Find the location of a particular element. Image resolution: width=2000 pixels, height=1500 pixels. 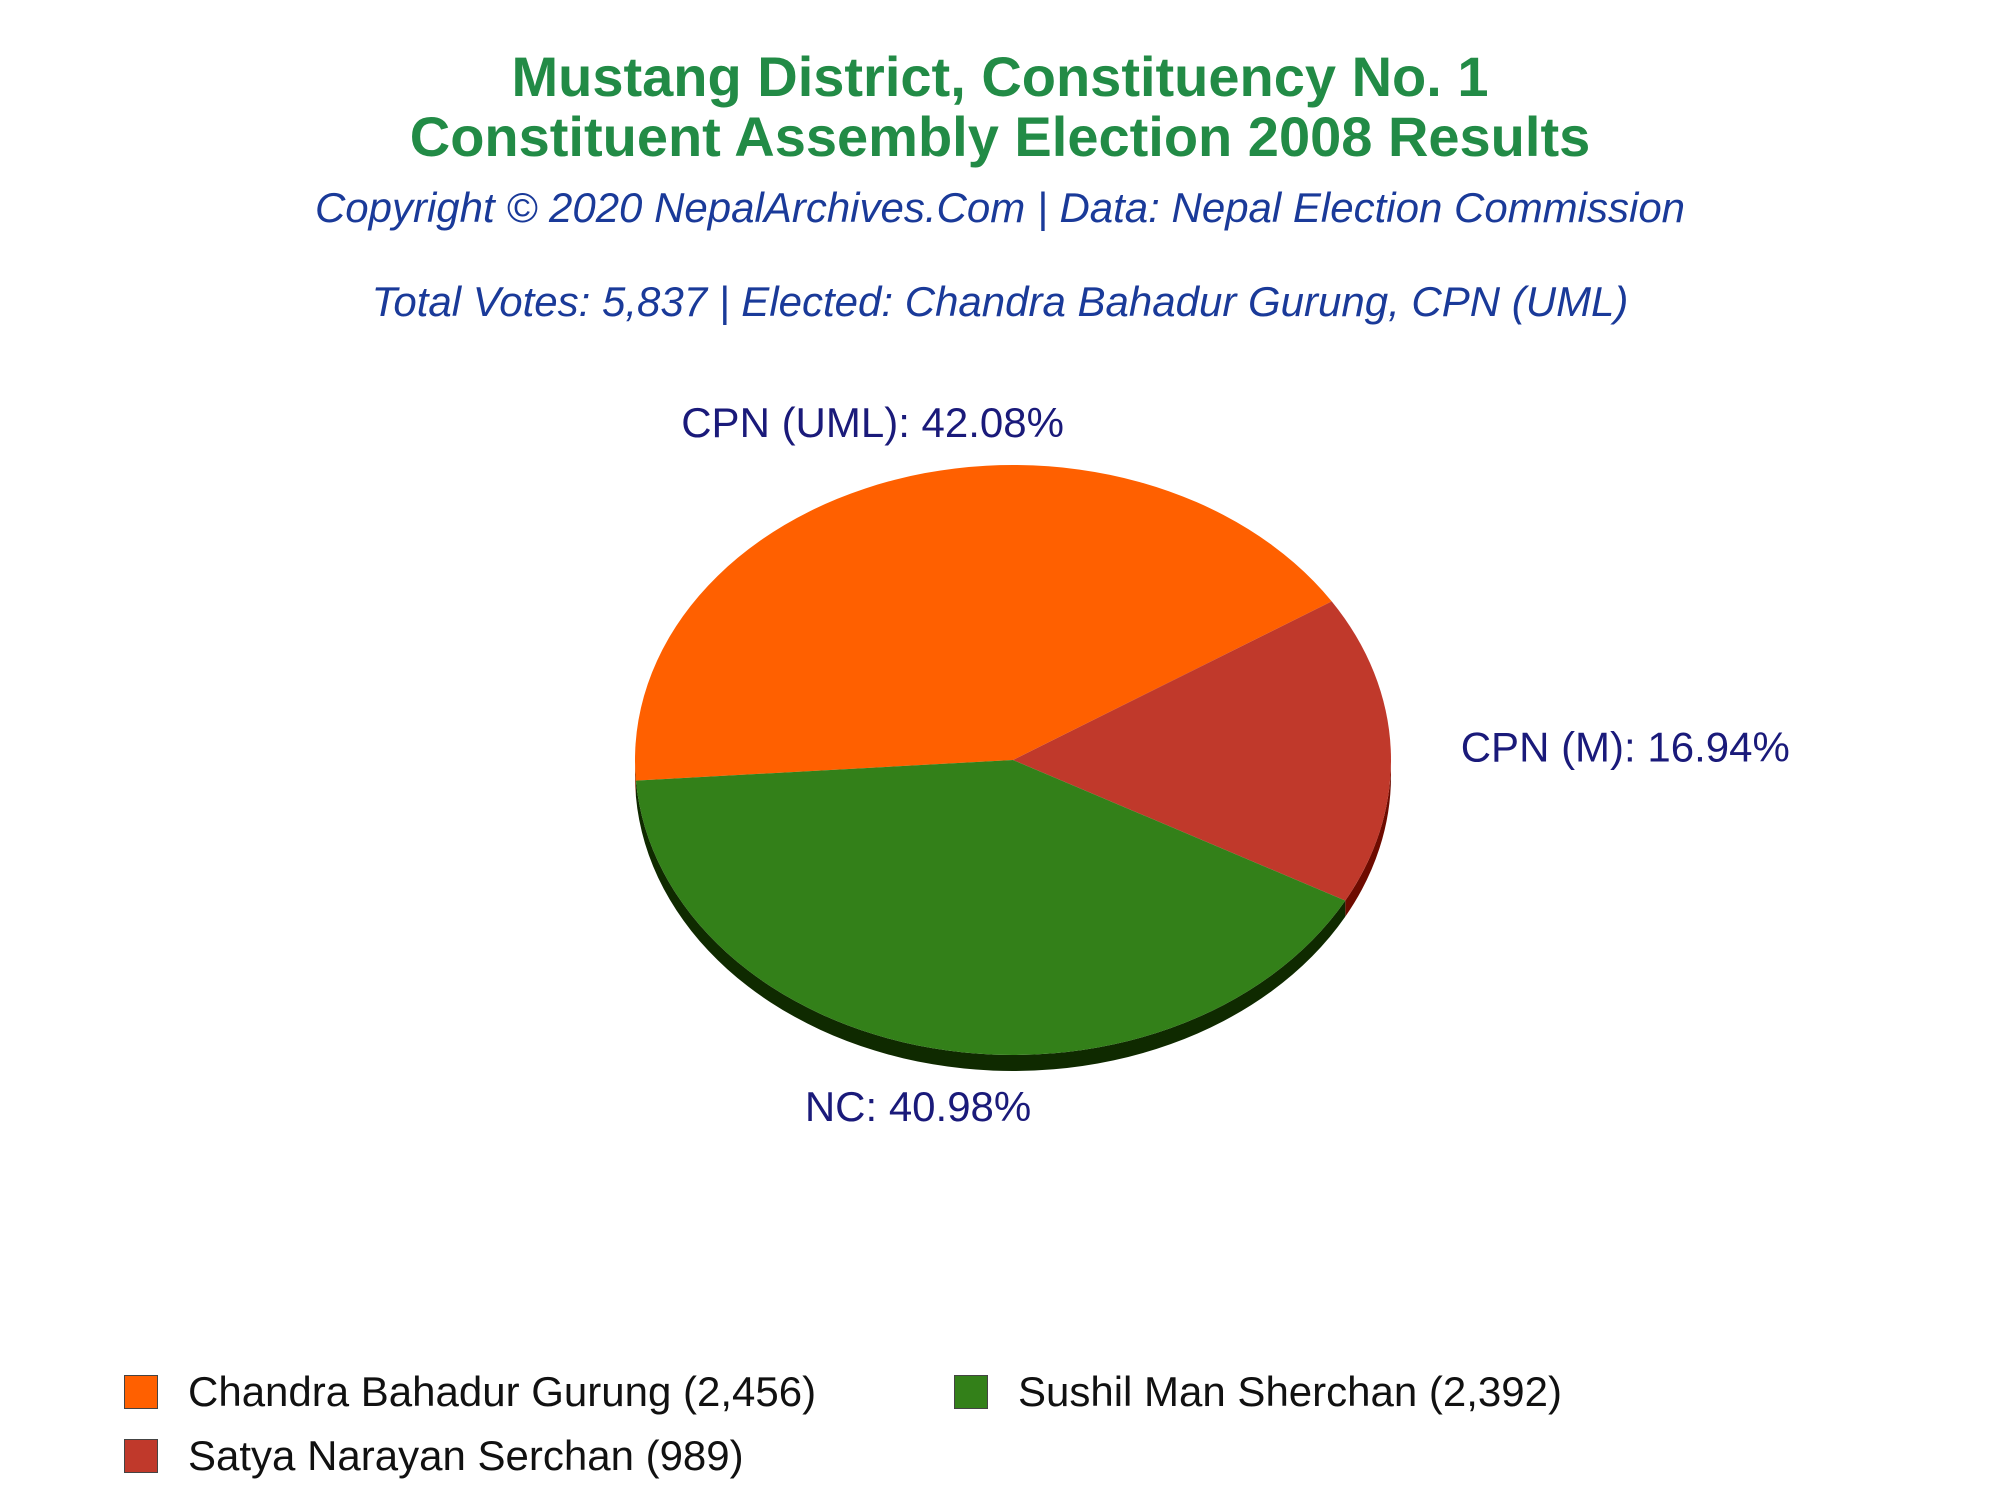

legend-item-chandra-bahadur-gurung: Chandra Bahadur Gurung (2,456) is located at coordinates (470, 1392).